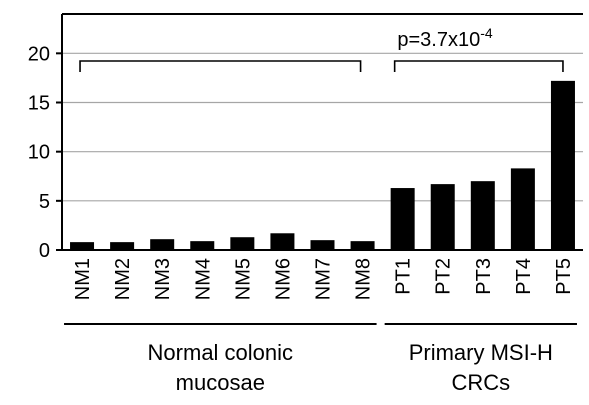 The width and height of the screenshot is (589, 405). What do you see at coordinates (522, 209) in the screenshot?
I see `bar-pt4` at bounding box center [522, 209].